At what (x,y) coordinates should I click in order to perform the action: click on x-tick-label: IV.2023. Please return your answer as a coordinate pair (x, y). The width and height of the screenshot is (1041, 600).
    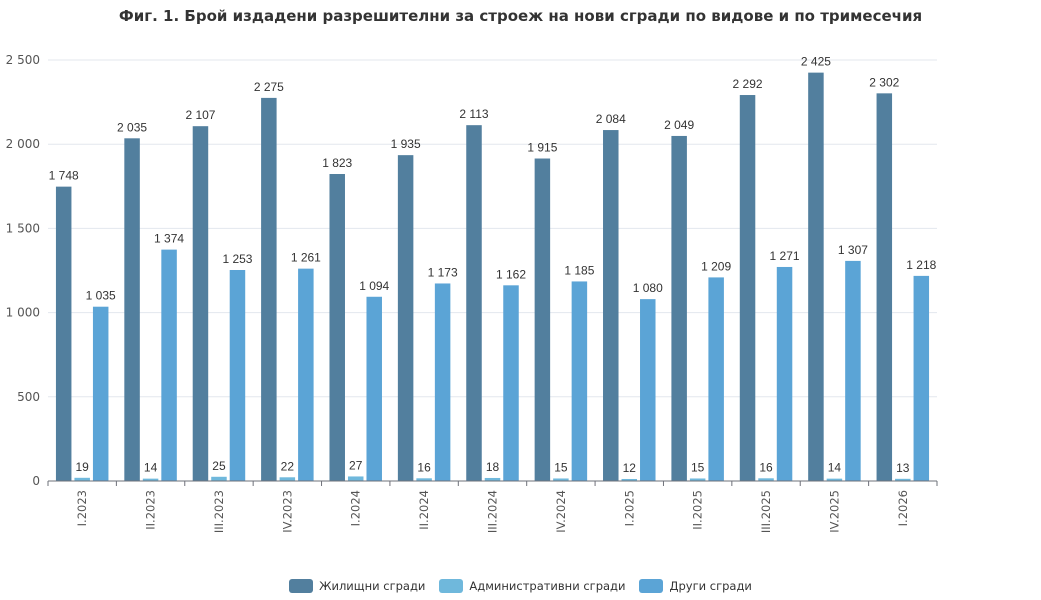
    Looking at the image, I should click on (287, 511).